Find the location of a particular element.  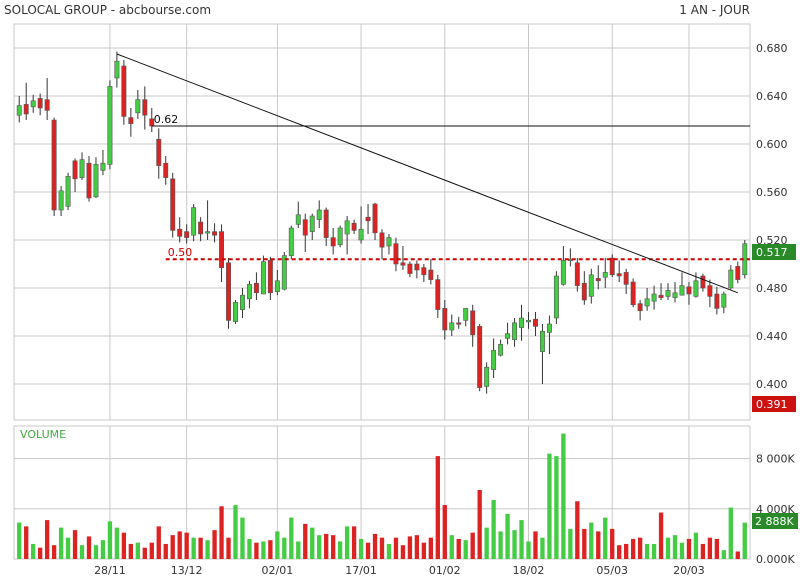

chart-title: SOLOCAL GROUP - abcbourse.com is located at coordinates (107, 10).